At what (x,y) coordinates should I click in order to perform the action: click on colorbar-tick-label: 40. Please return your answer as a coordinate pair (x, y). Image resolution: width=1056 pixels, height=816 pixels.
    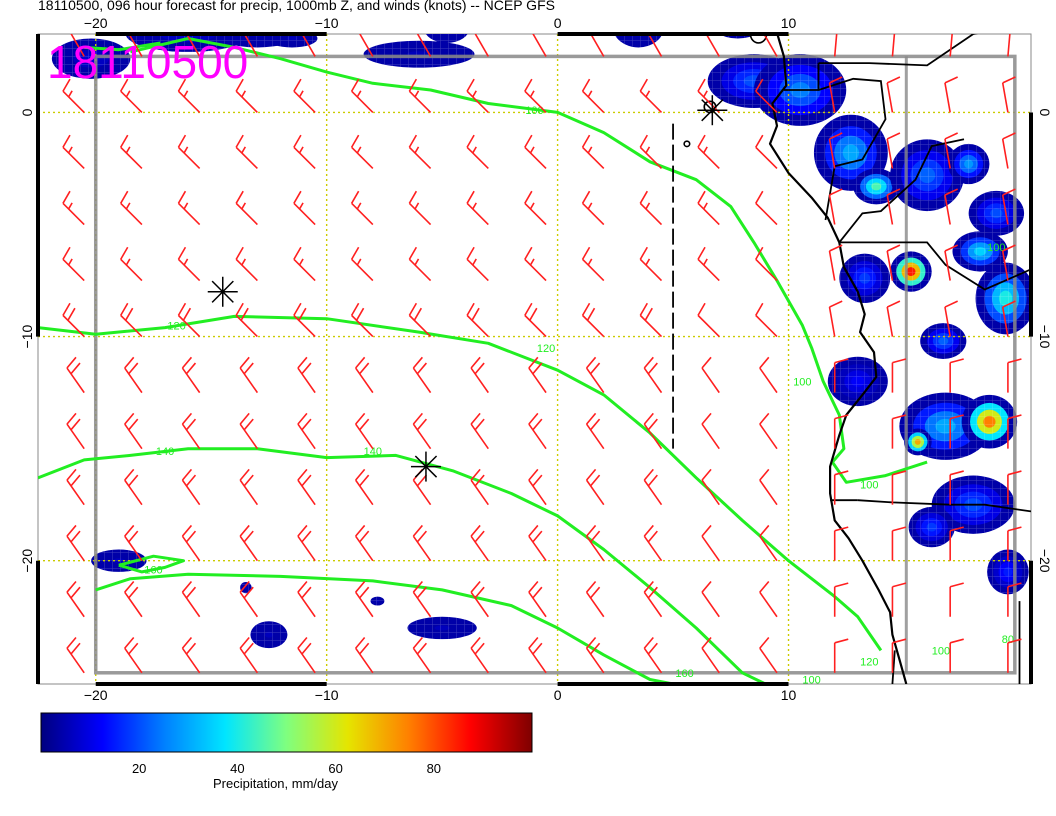
    Looking at the image, I should click on (237, 768).